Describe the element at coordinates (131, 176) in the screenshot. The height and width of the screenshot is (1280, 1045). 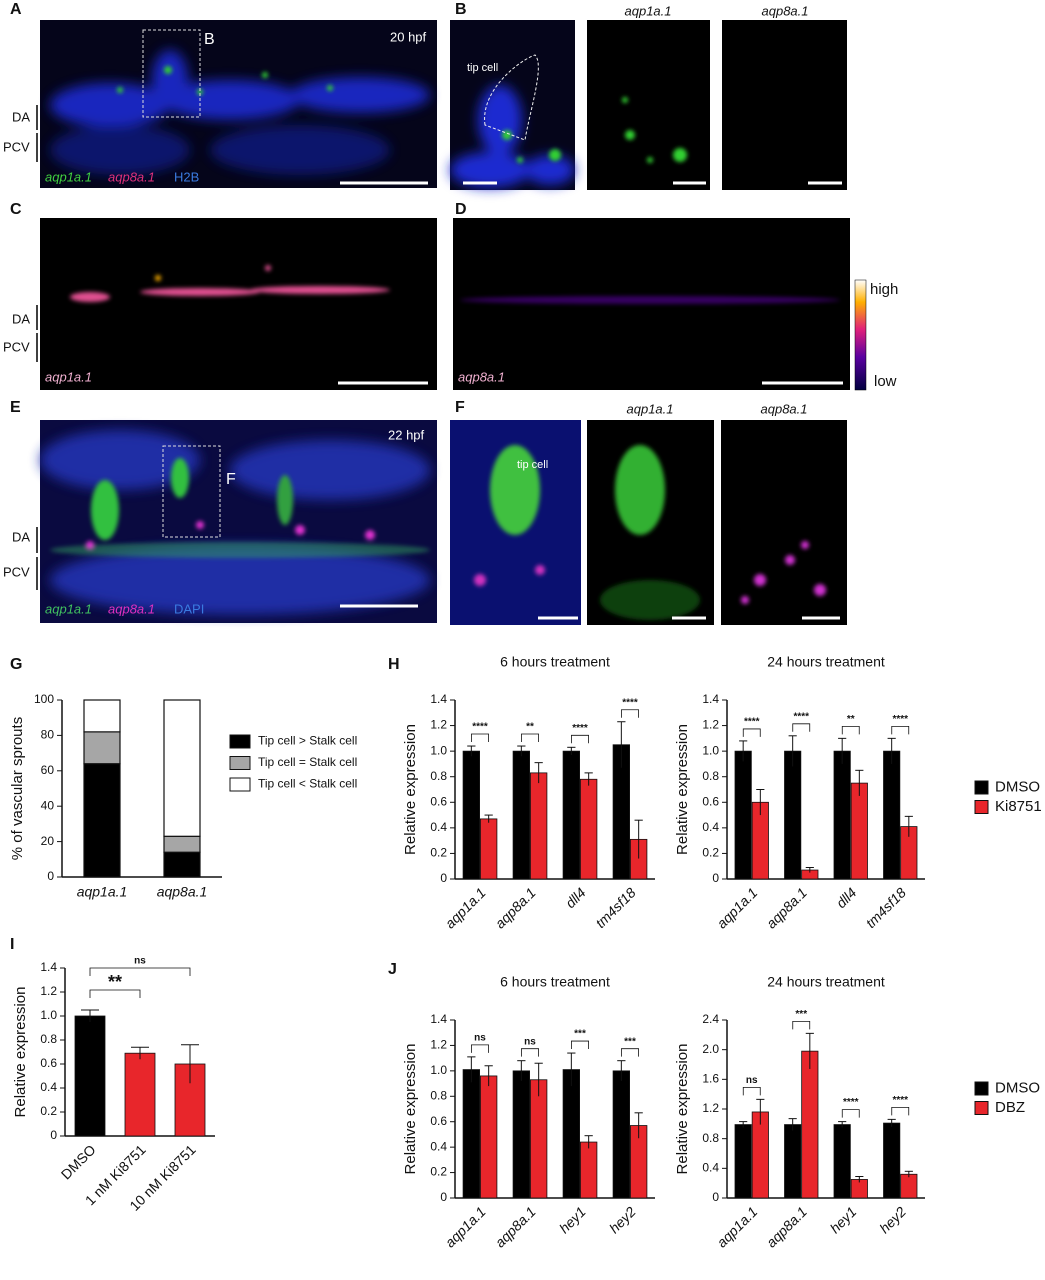
I see `stain-label: aqp8a.1` at that location.